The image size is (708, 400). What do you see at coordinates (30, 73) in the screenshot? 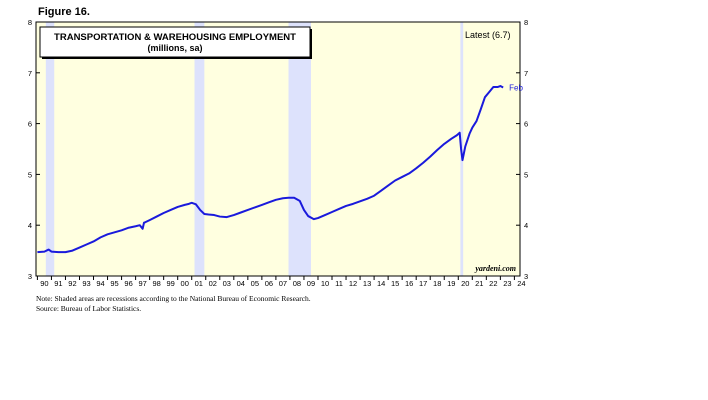
I see `y-tick-label-left: 7` at bounding box center [30, 73].